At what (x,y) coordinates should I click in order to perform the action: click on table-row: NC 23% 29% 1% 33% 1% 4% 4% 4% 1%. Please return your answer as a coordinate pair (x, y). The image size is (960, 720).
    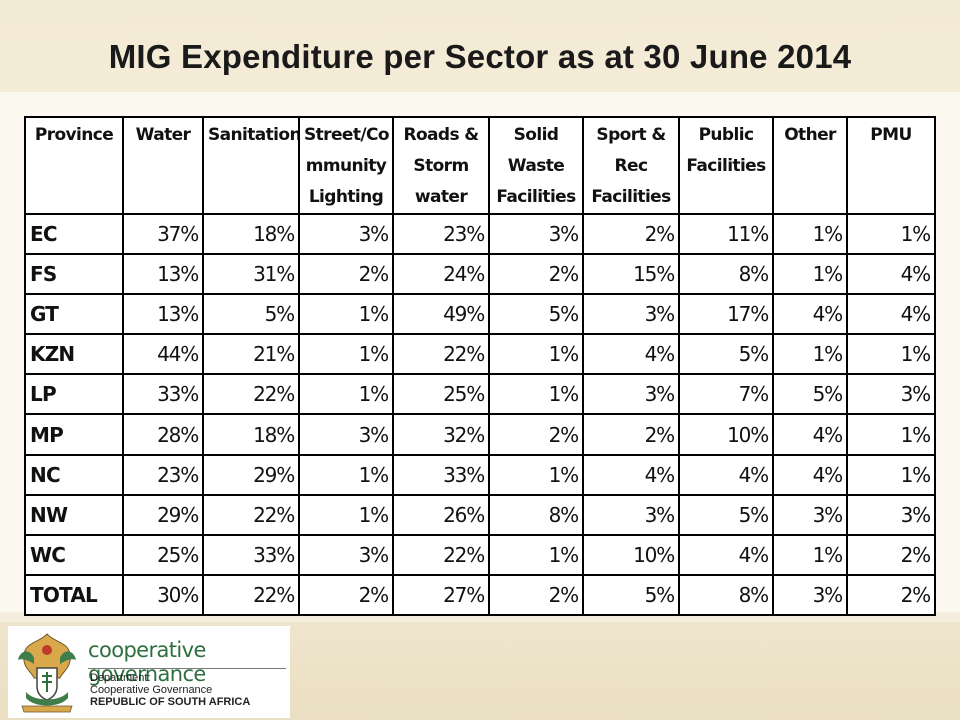
    Looking at the image, I should click on (480, 474).